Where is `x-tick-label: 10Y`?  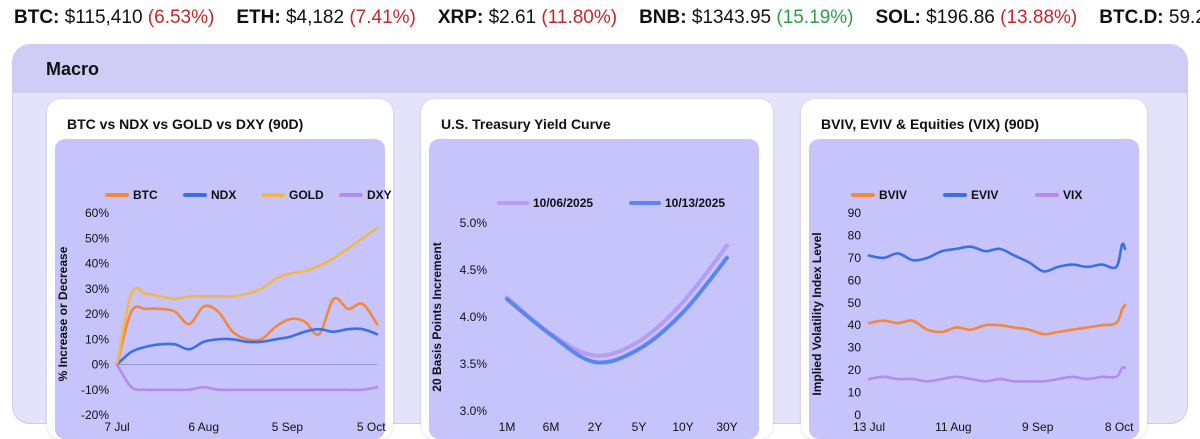
x-tick-label: 10Y is located at coordinates (682, 427).